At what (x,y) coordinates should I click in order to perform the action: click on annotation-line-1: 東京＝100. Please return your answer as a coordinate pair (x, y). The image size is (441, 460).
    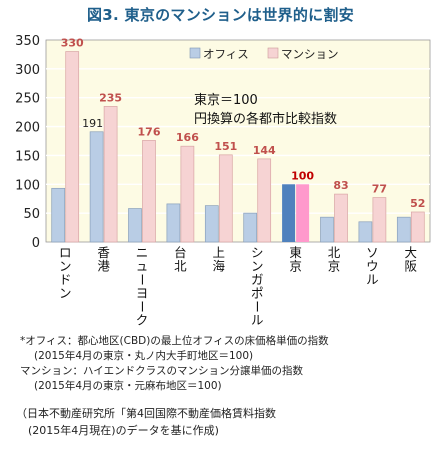
    Looking at the image, I should click on (226, 100).